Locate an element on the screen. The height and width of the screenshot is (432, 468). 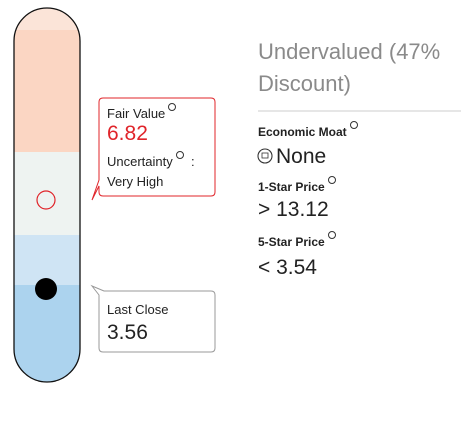
assessment: Undervalued (47% Discount) is located at coordinates (349, 67).